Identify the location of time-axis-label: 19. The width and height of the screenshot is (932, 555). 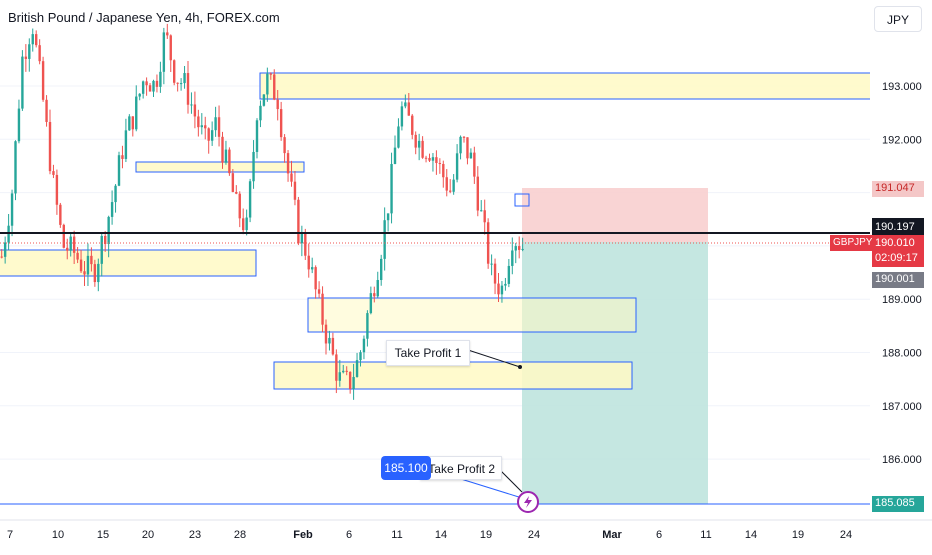
(798, 535).